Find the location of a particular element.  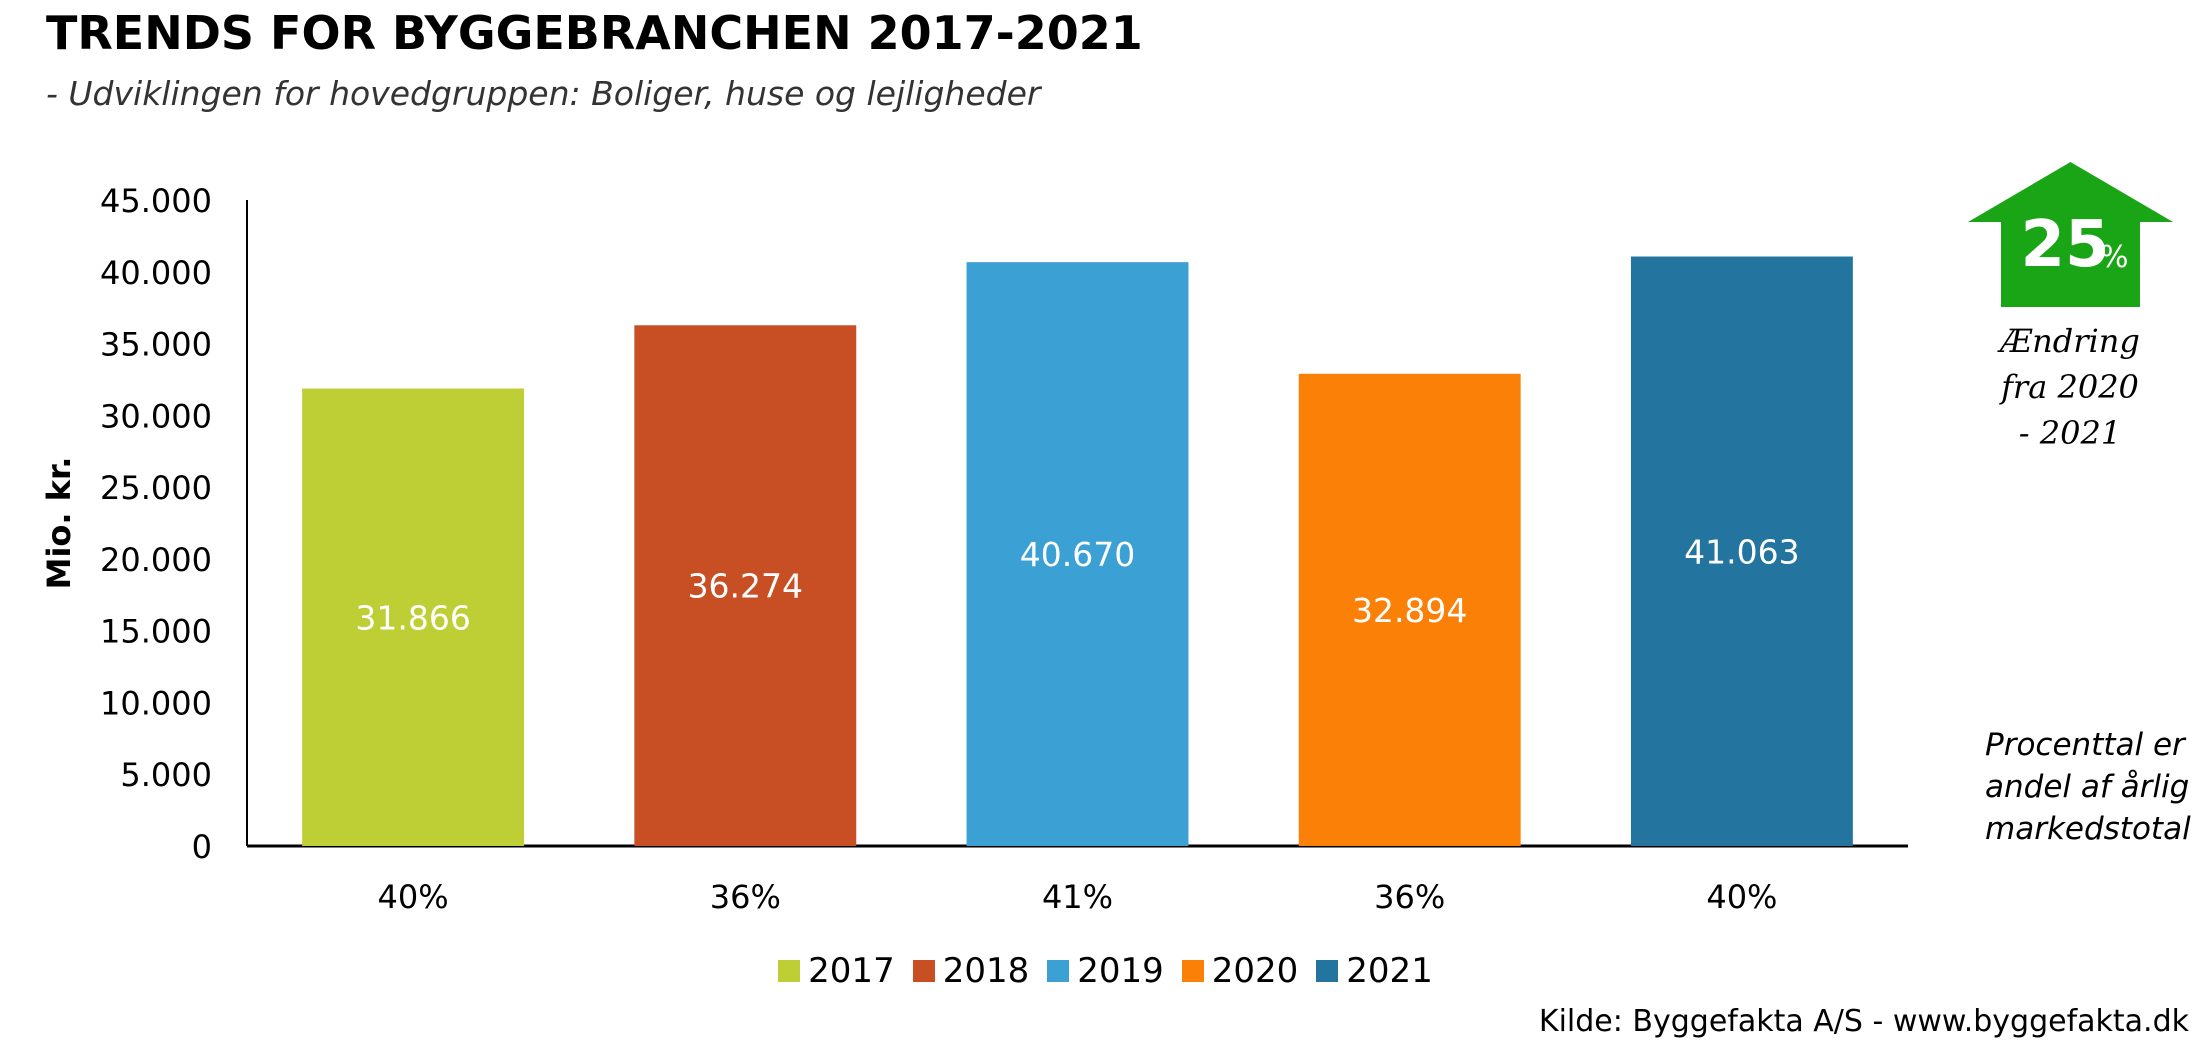

bar-2017 is located at coordinates (413, 617).